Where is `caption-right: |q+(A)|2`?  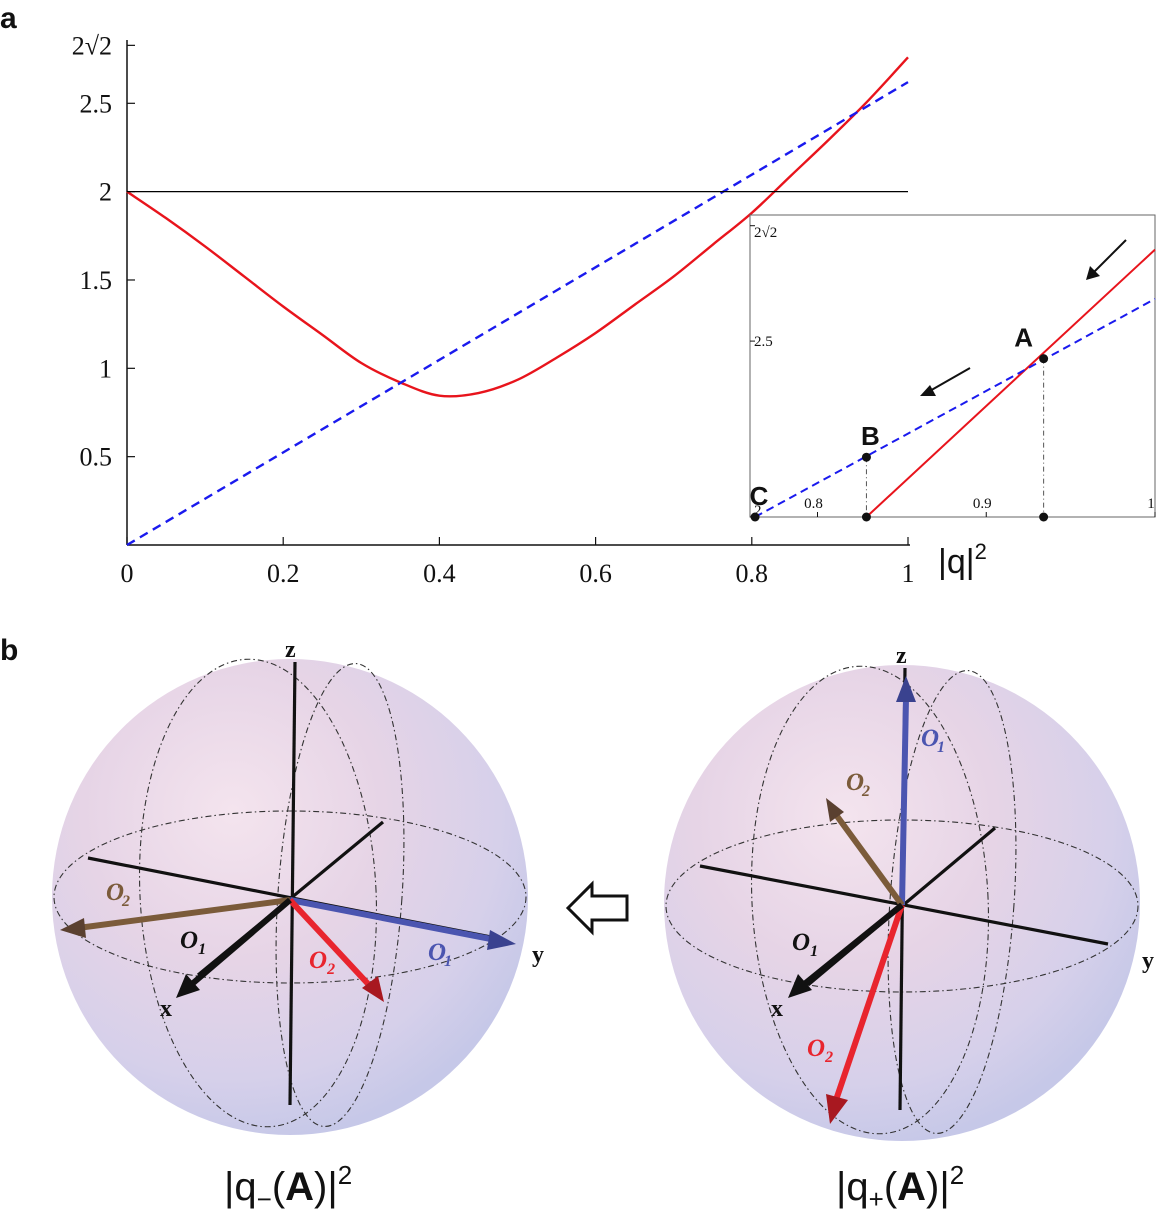
caption-right: |q+(A)|2 is located at coordinates (900, 1187).